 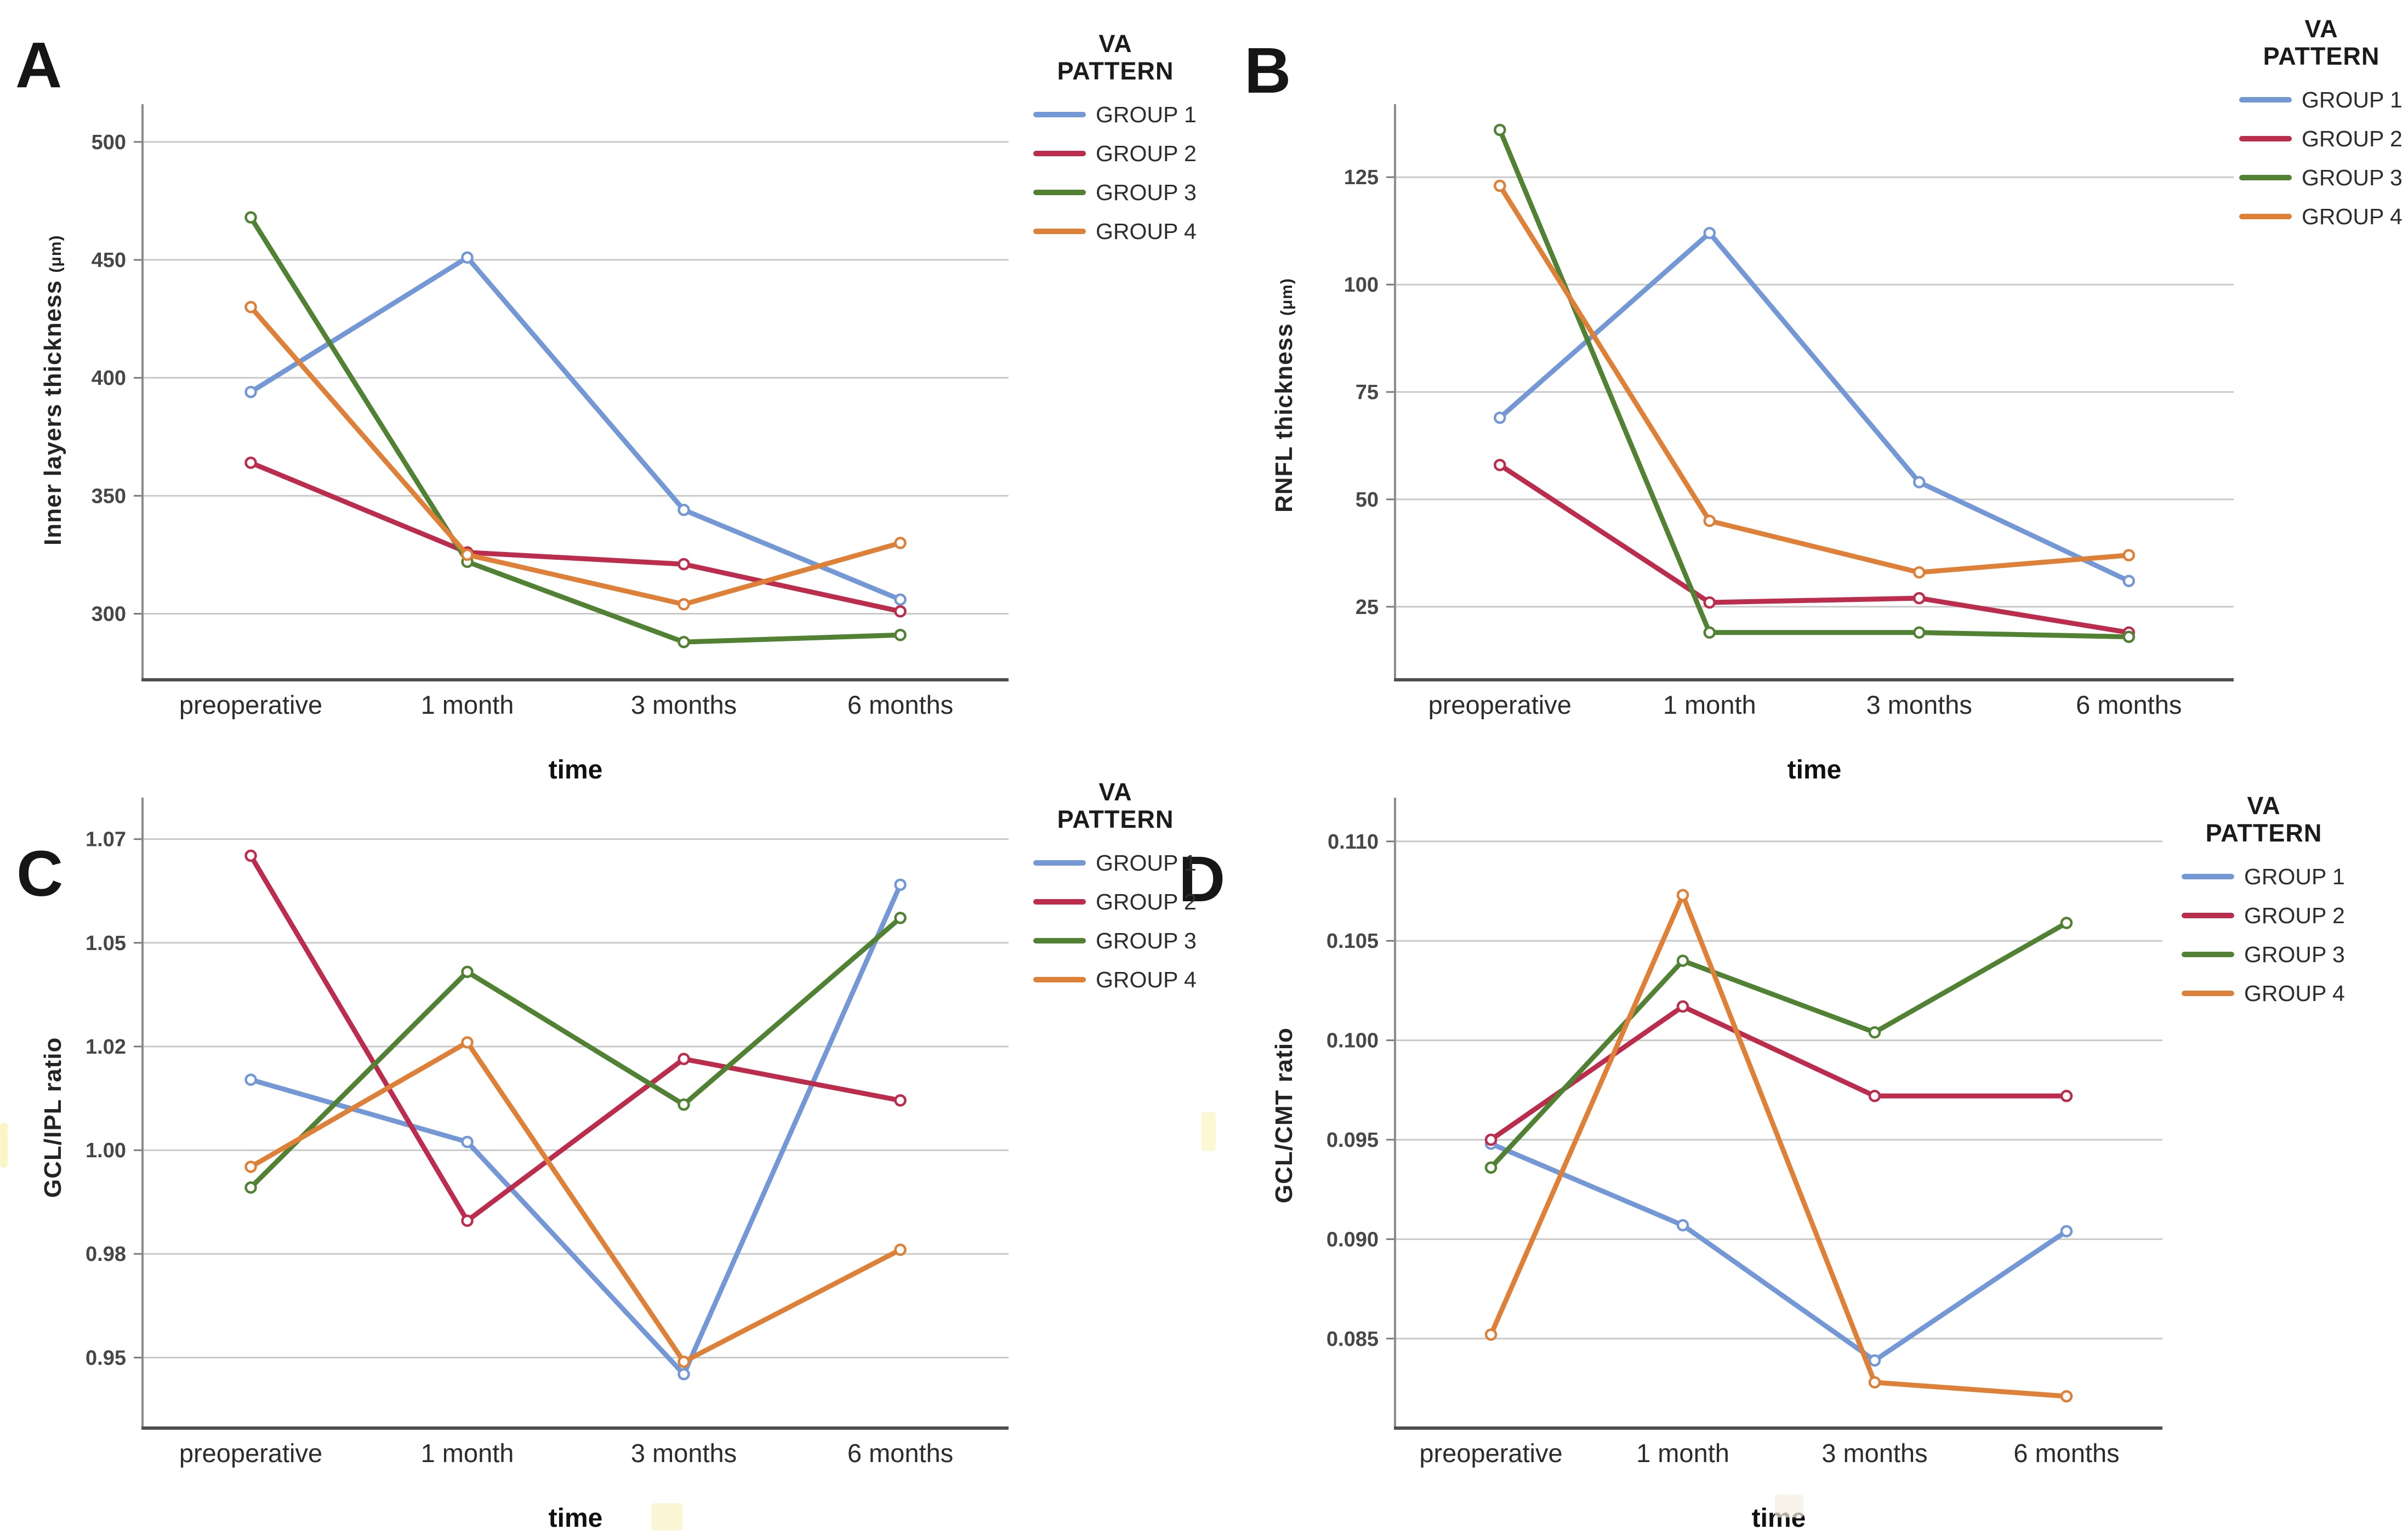 I want to click on legend-entry: GROUP 3, so click(x=2321, y=178).